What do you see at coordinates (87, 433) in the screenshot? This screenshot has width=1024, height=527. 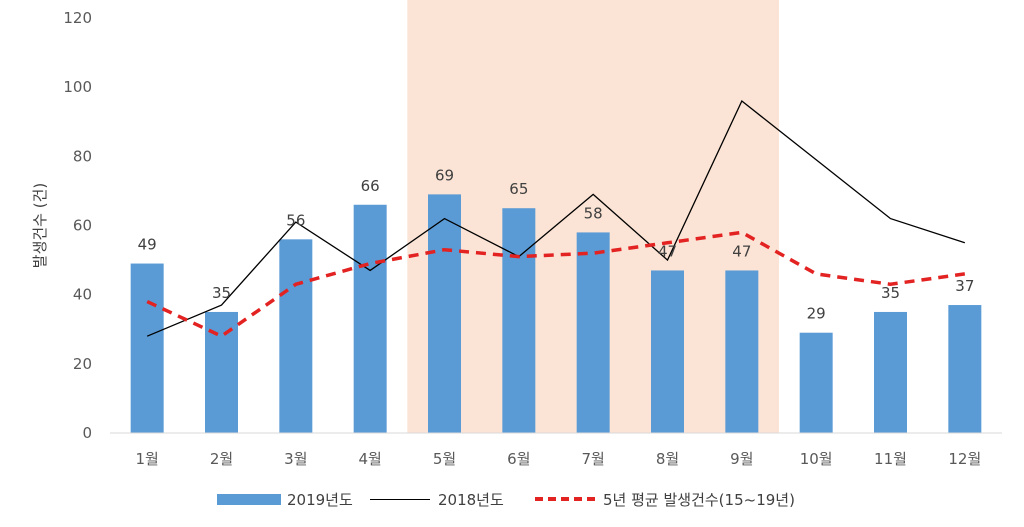 I see `y-tick-label: 0` at bounding box center [87, 433].